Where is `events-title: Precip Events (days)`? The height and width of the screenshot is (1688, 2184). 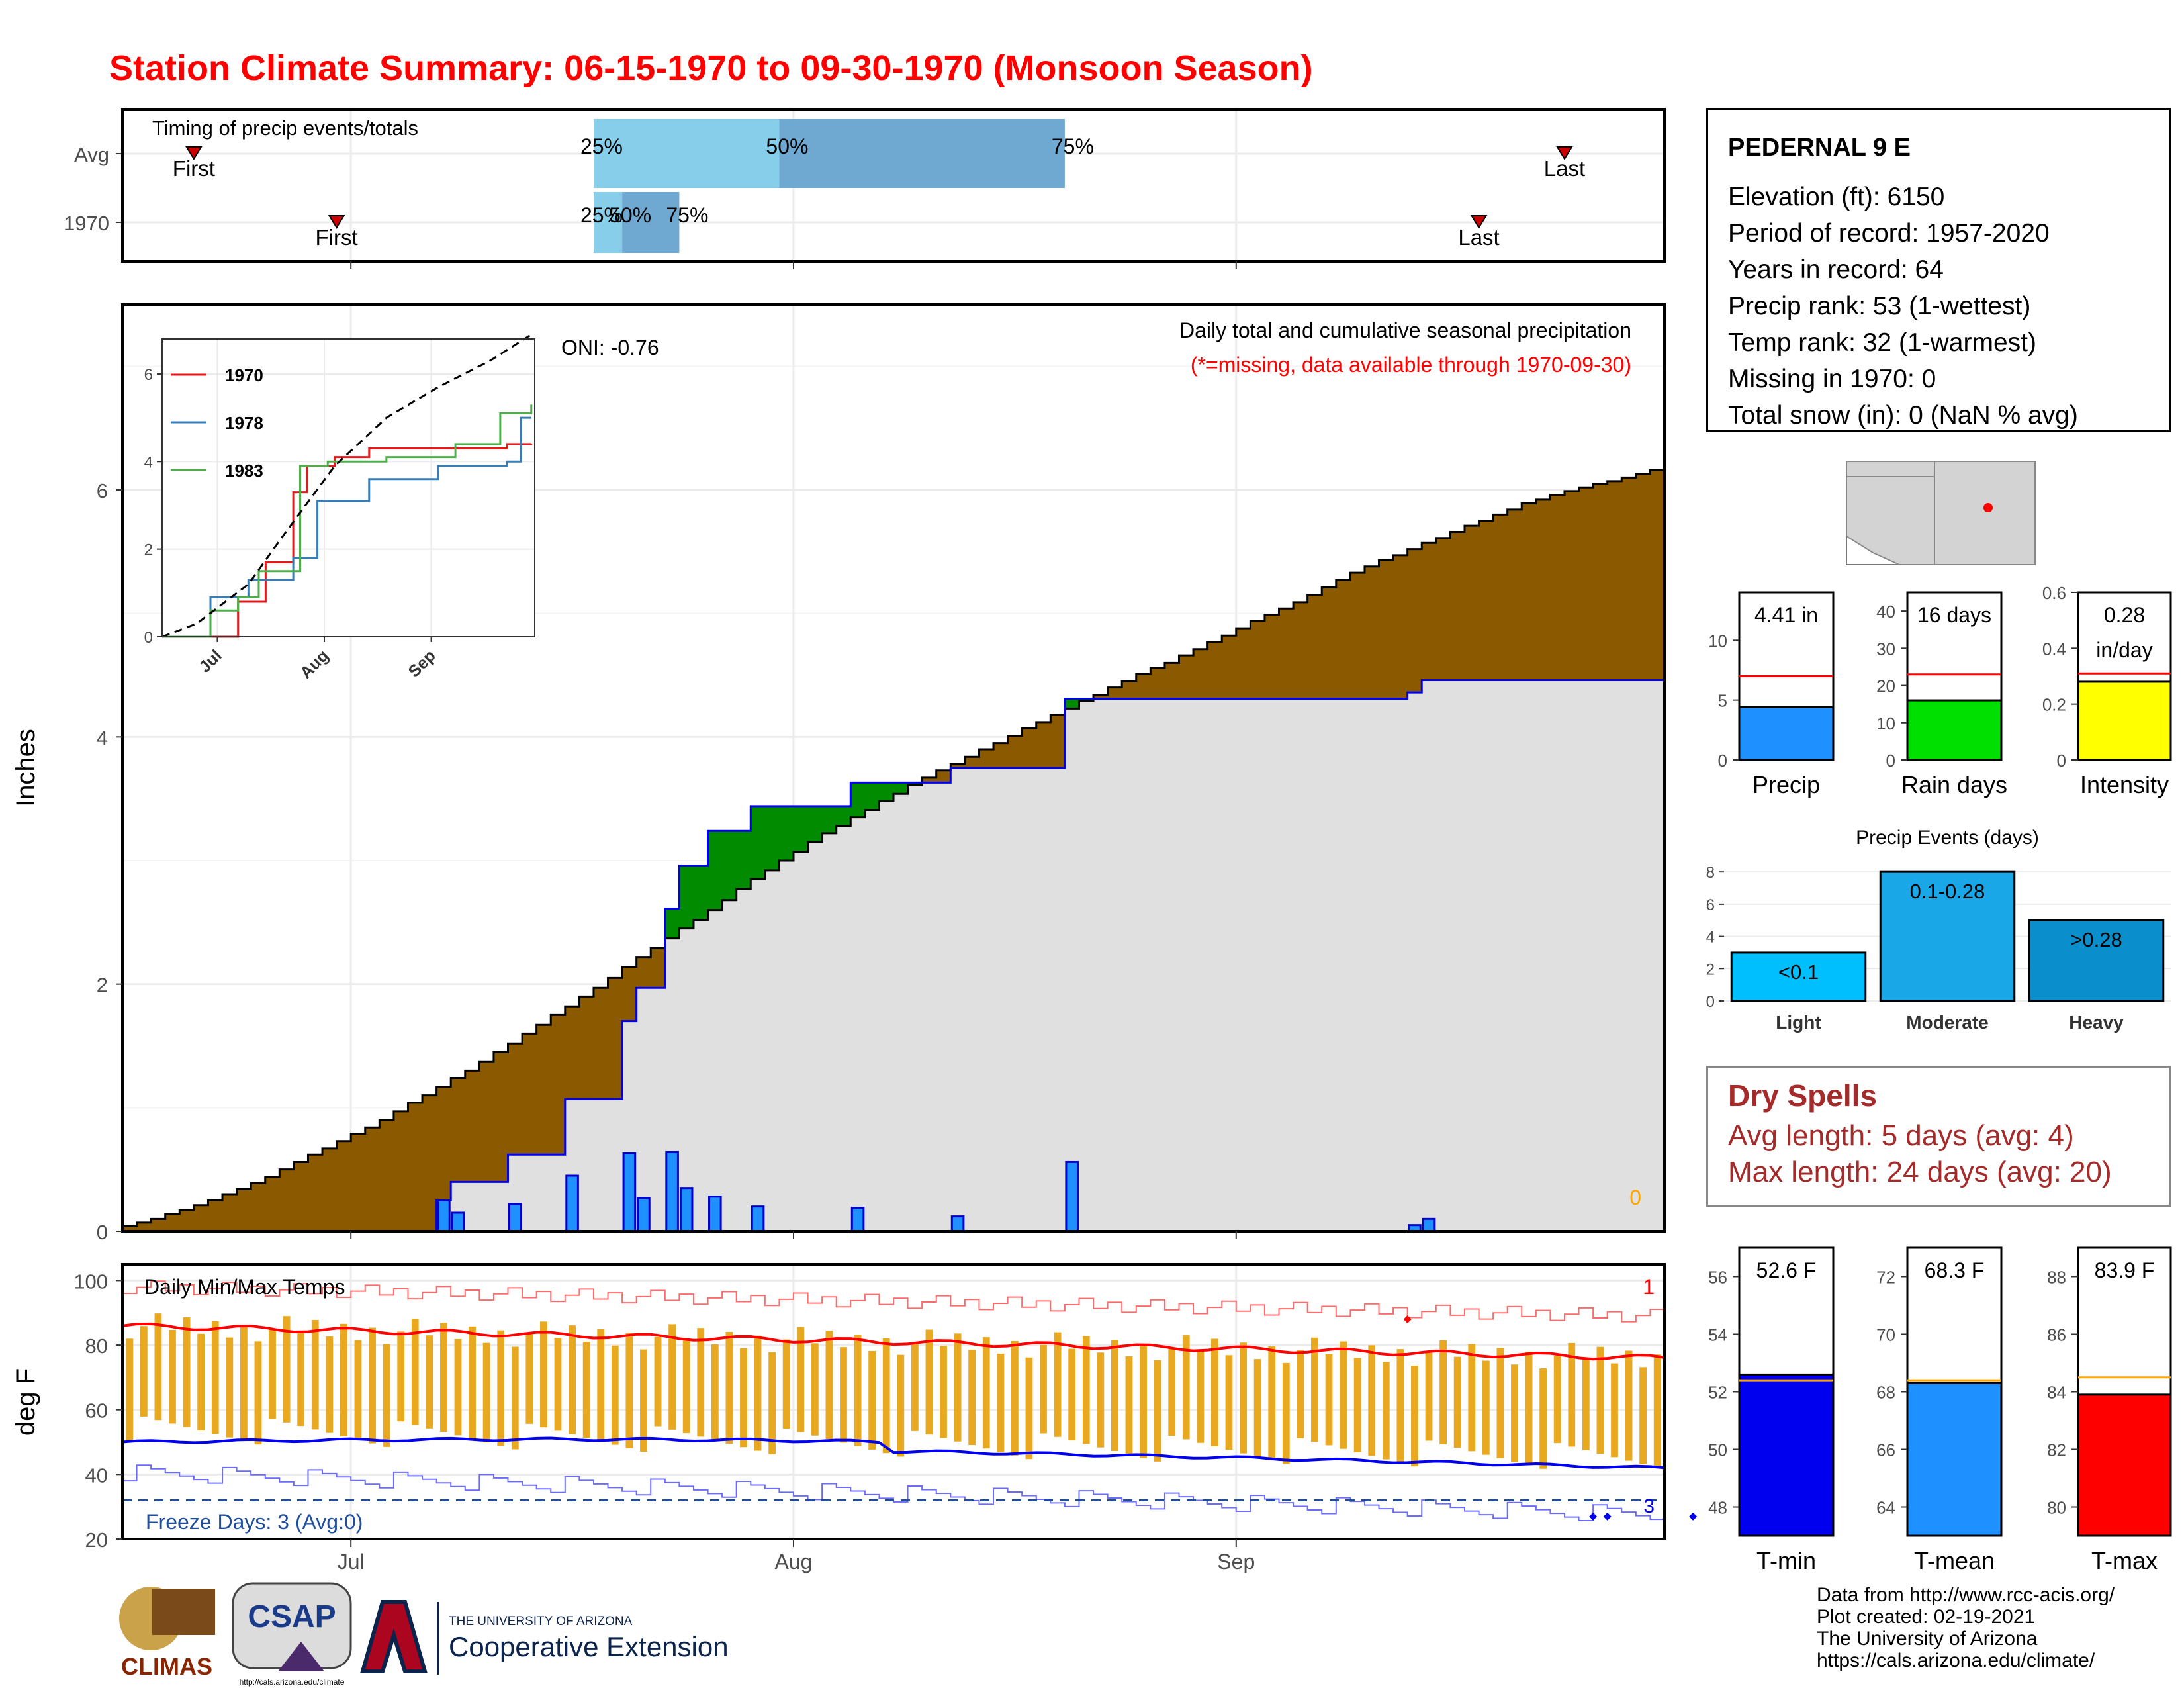
events-title: Precip Events (days) is located at coordinates (1948, 838).